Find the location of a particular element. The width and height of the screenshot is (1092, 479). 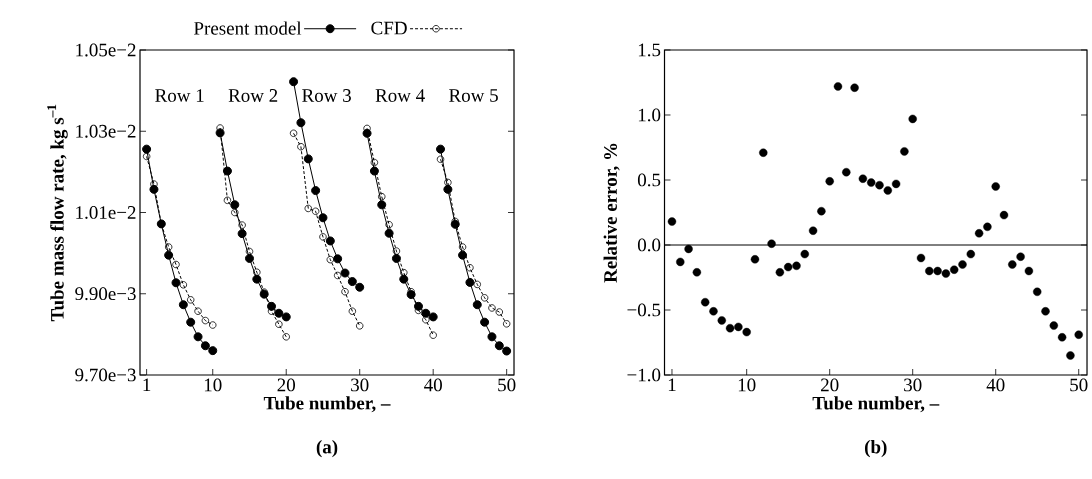

y-tick-label: 1.03e−2 is located at coordinates (106, 131).